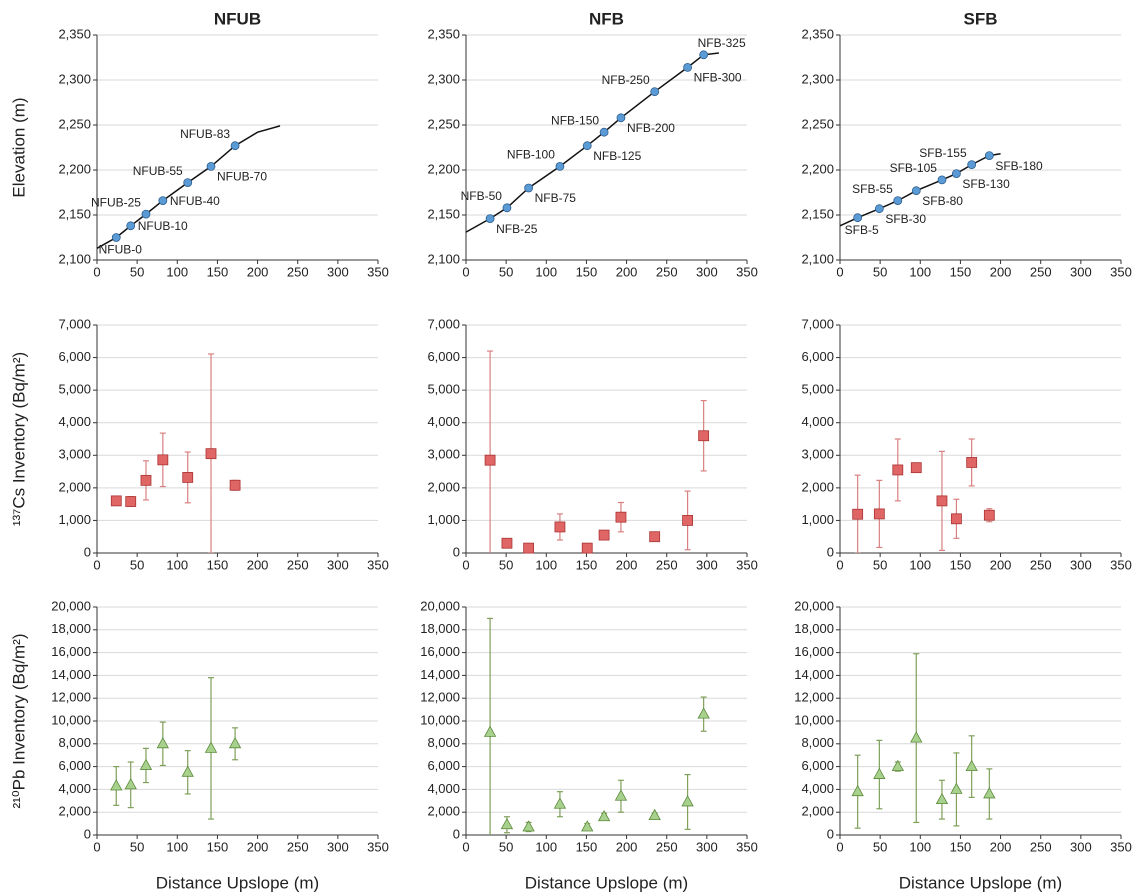  Describe the element at coordinates (814, 674) in the screenshot. I see `y-tick-label: 14,000` at that location.